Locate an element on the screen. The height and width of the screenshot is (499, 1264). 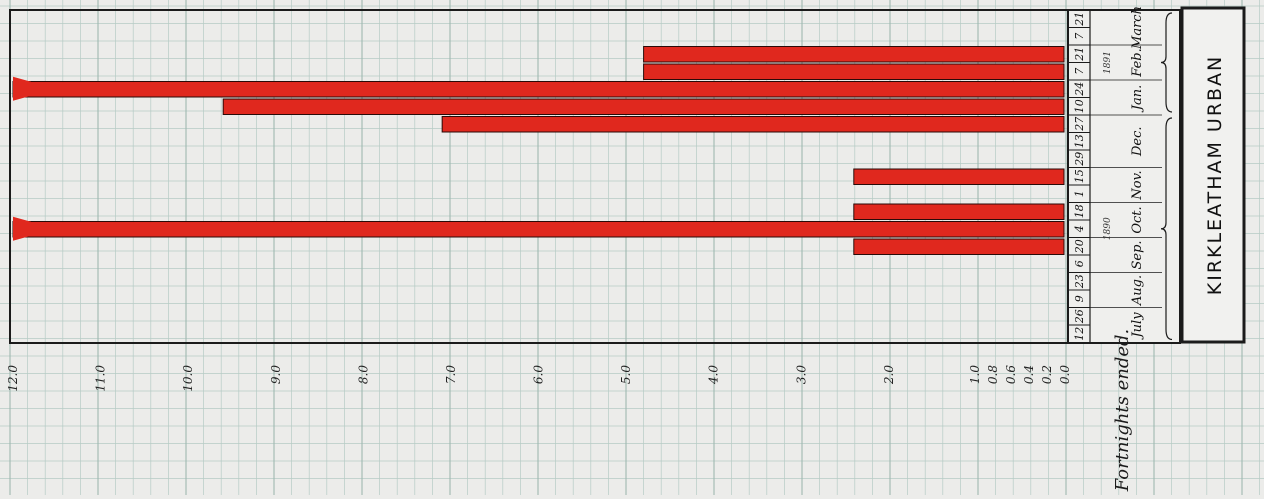
fortnight-day-label: 4 is located at coordinates (1079, 229).